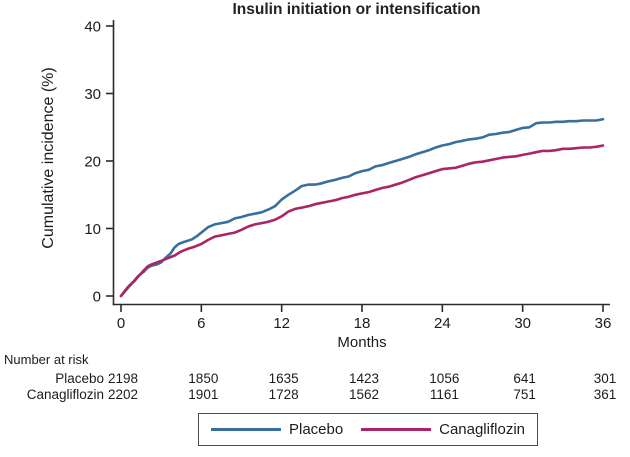  I want to click on y-tick-label: 30, so click(92, 94).